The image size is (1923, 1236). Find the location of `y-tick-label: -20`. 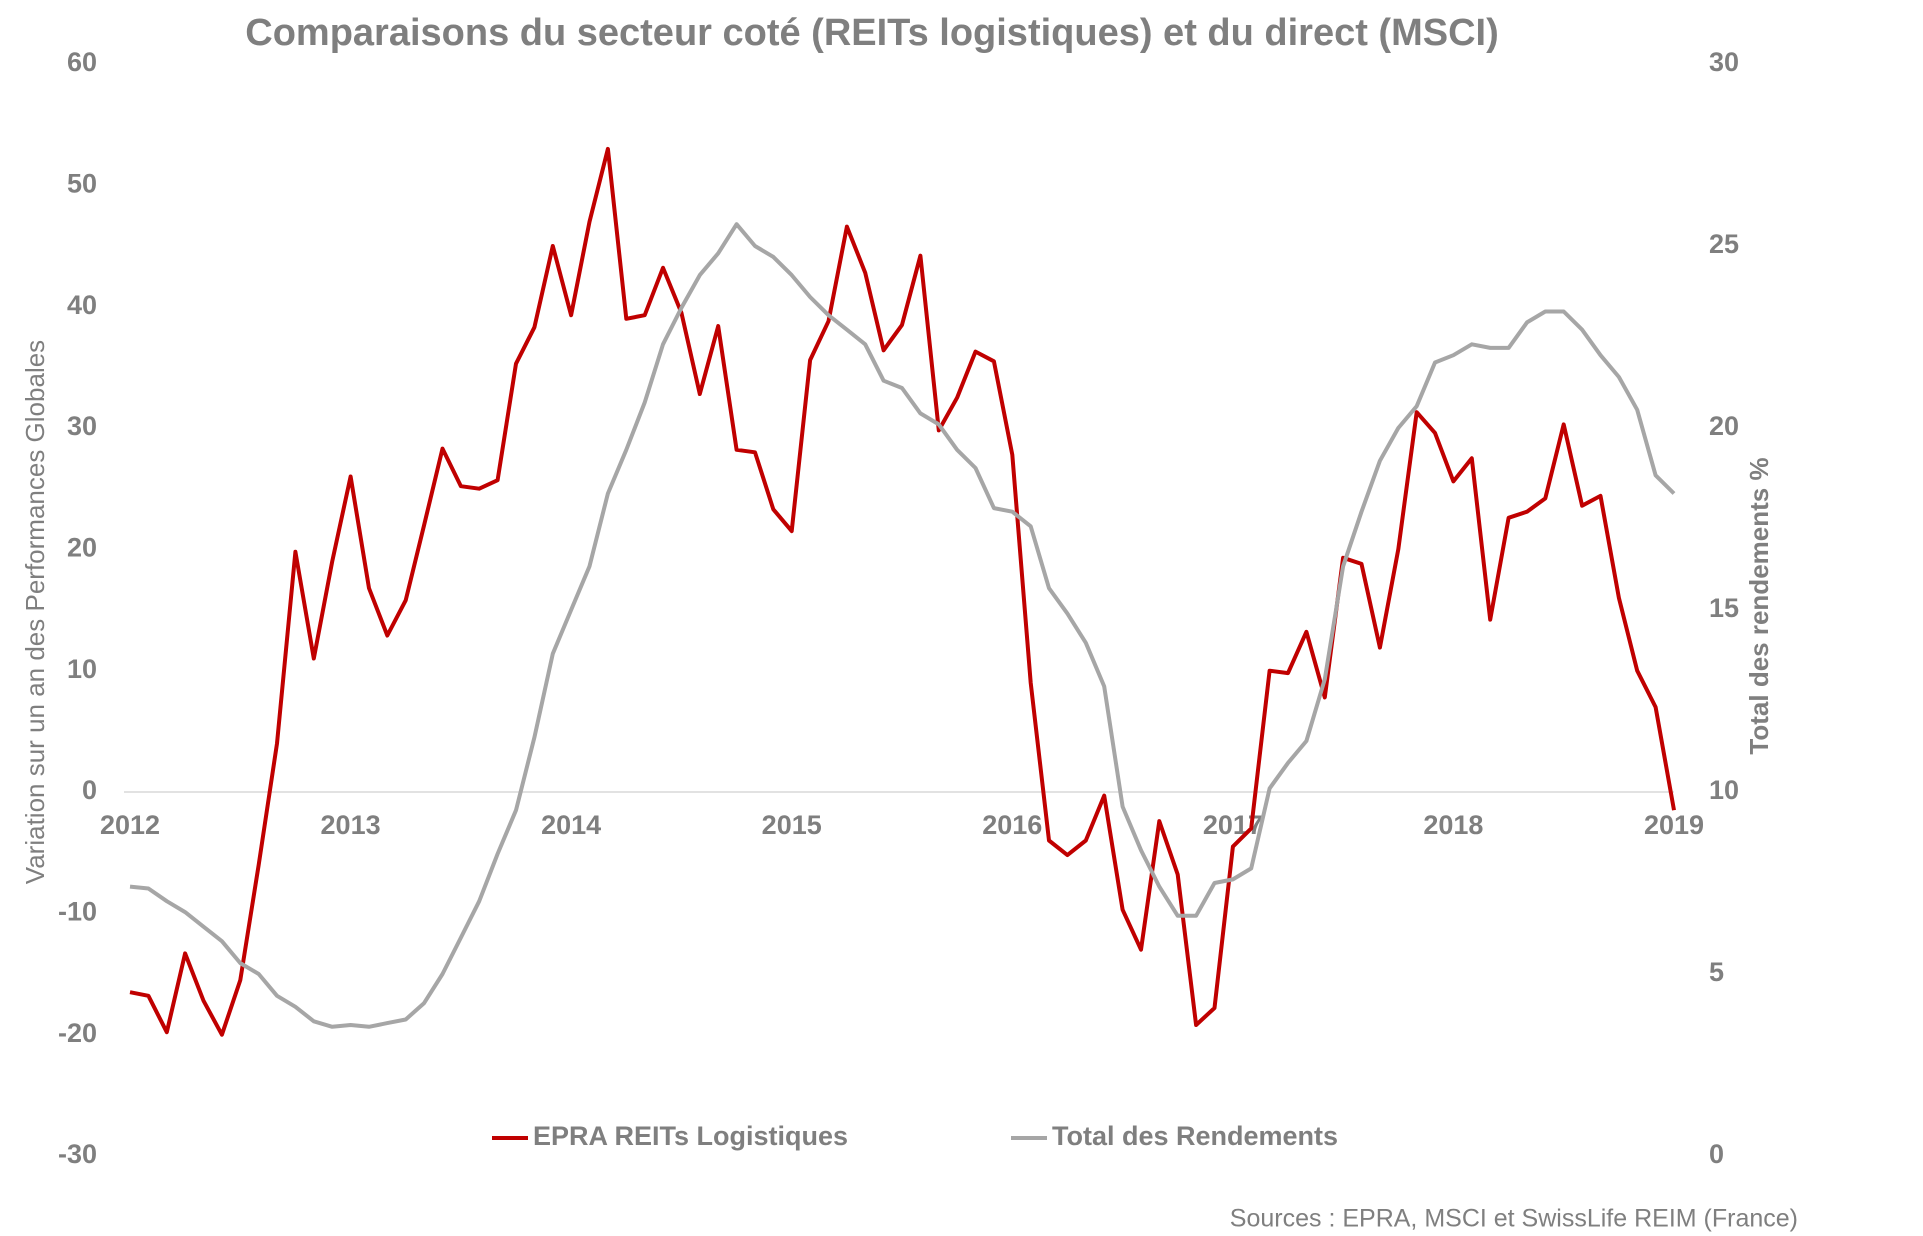

y-tick-label: -20 is located at coordinates (77, 1033).